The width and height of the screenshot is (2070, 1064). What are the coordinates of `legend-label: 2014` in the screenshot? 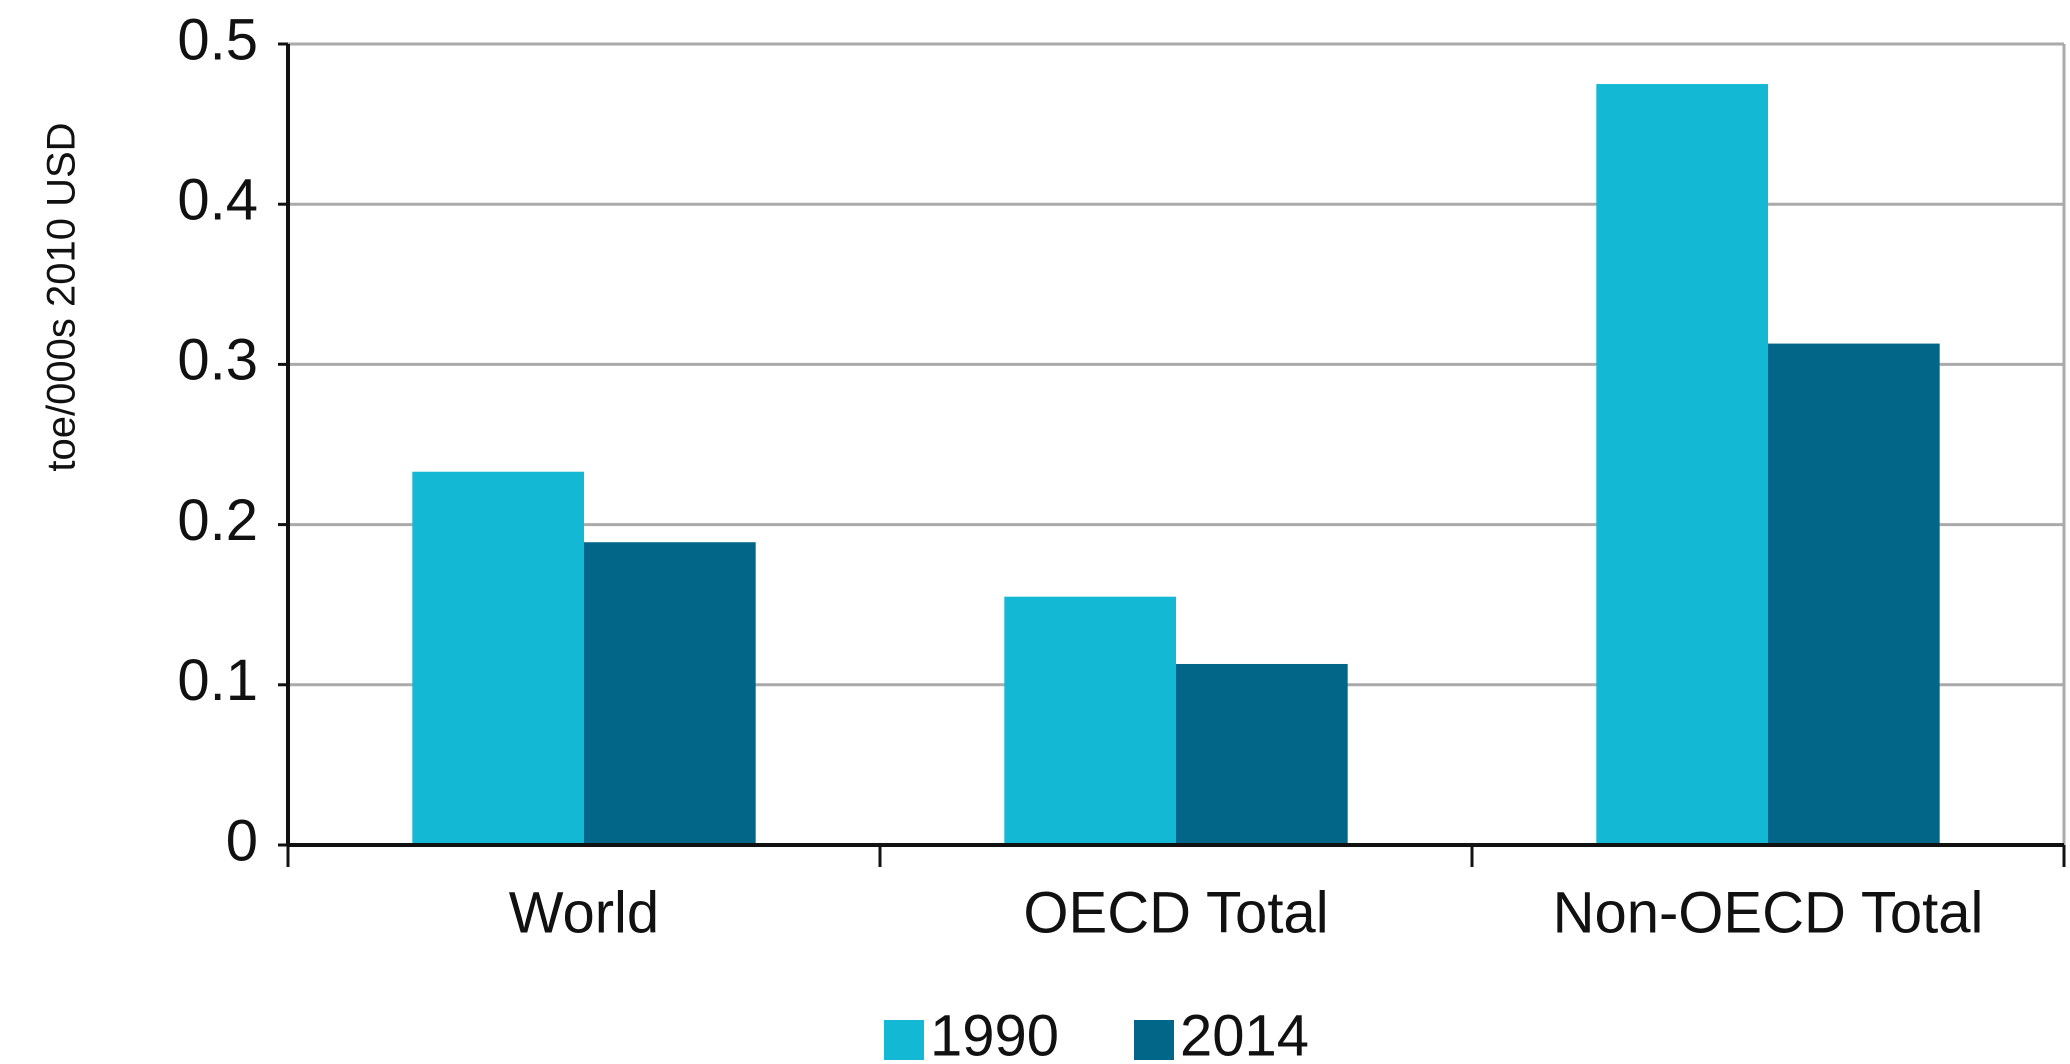 It's located at (1244, 1033).